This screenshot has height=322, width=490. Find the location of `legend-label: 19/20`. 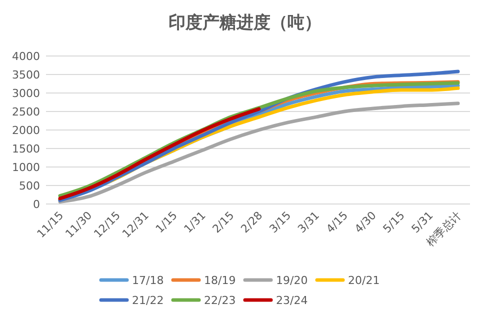

legend-label: 19/20 is located at coordinates (292, 280).